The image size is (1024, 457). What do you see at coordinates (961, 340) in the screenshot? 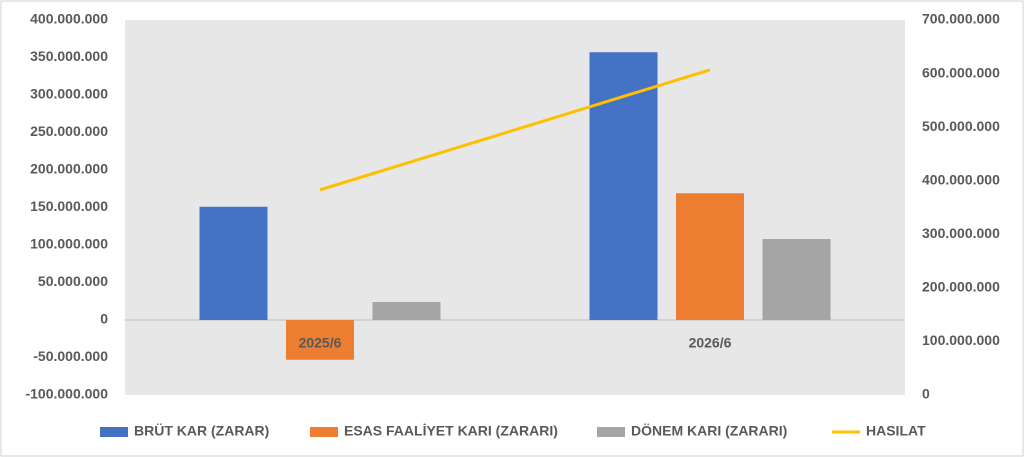
I see `y2-tick-label: 100.000.000` at bounding box center [961, 340].